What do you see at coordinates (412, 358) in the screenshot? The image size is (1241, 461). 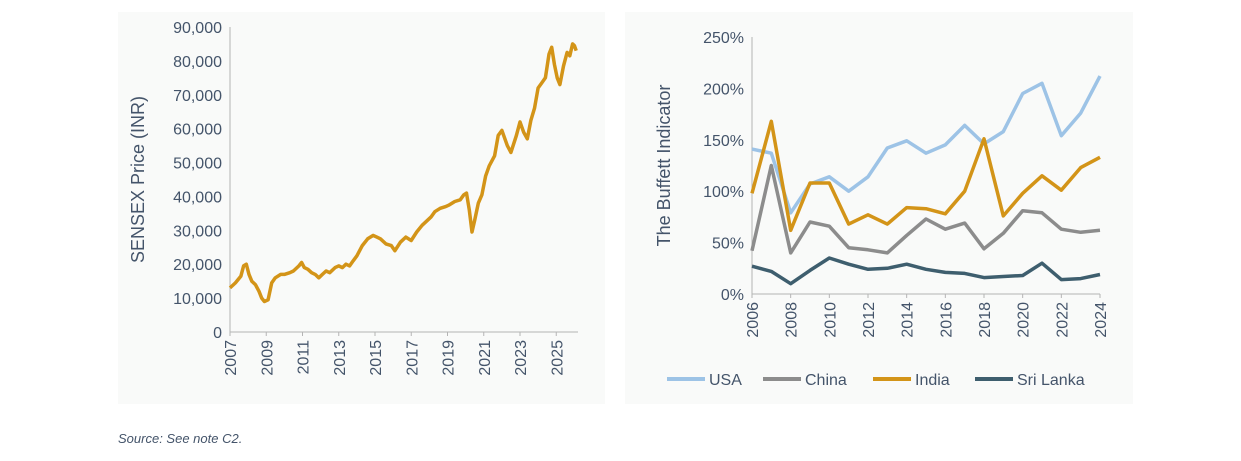 I see `x-tick-label: 2017` at bounding box center [412, 358].